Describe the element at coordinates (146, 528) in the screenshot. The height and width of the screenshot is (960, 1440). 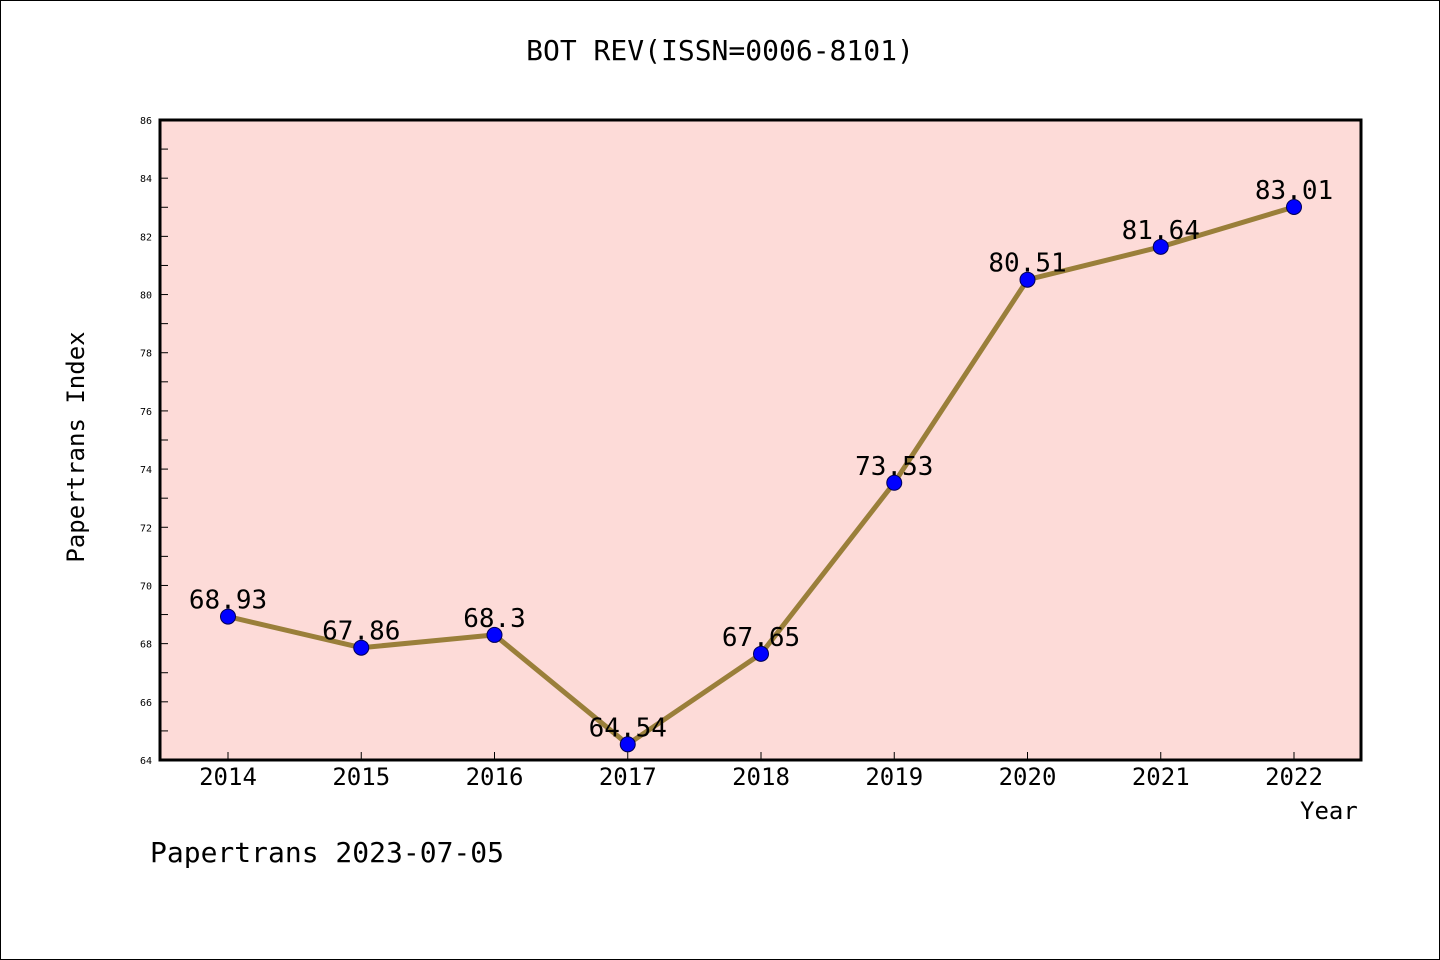
I see `y-tick-label: 72` at that location.